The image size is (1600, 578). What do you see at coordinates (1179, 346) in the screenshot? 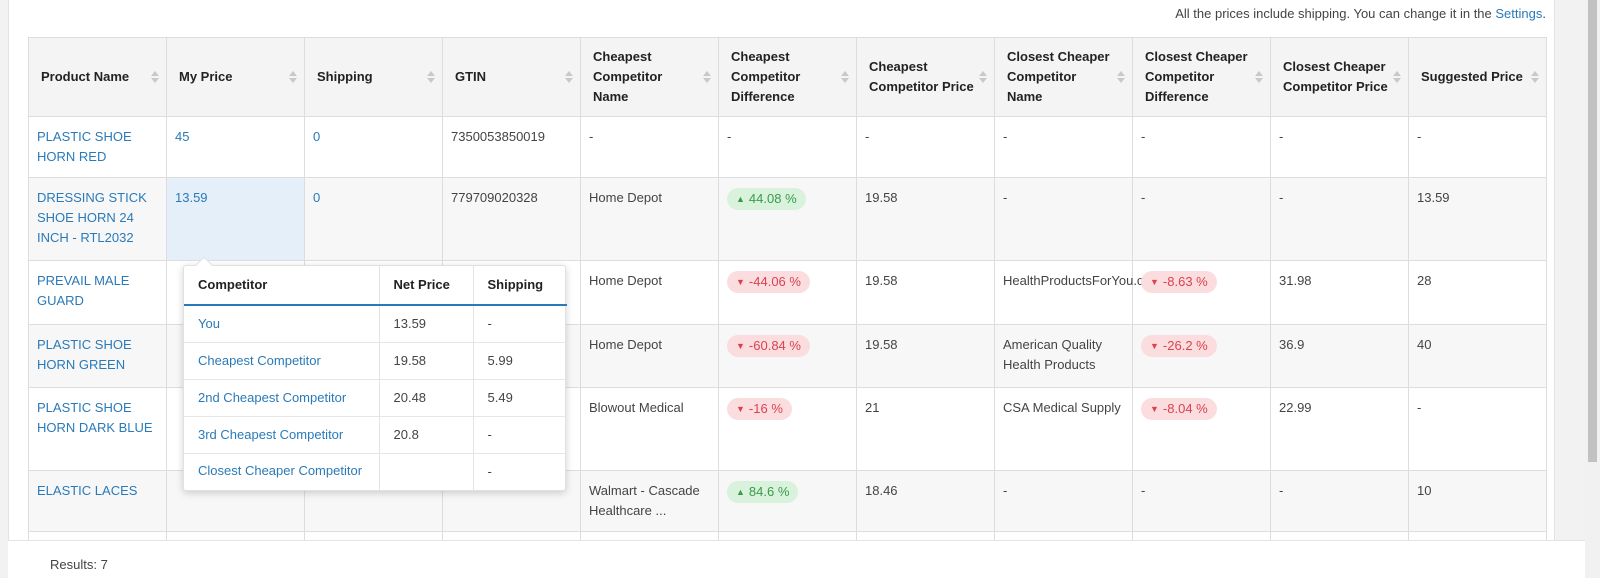
I see `difference-badge: ▼ -26.2 %` at bounding box center [1179, 346].